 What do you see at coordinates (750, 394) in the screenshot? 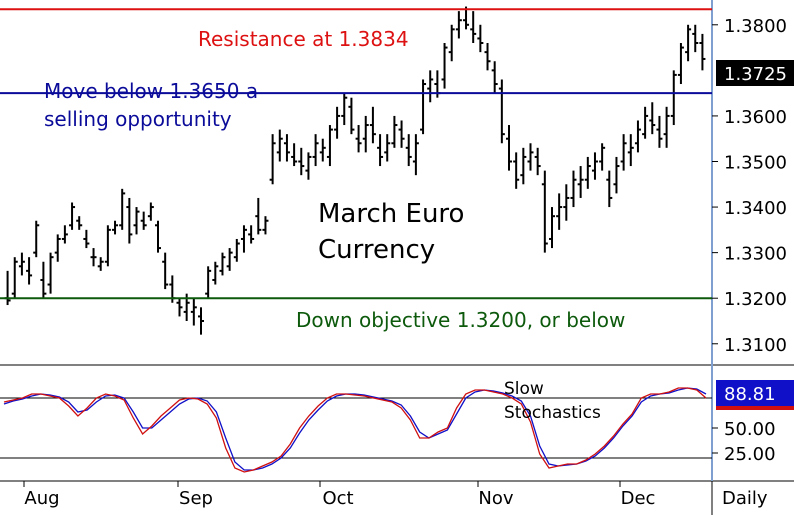
I see `stochastic-value-label: 88.81` at bounding box center [750, 394].